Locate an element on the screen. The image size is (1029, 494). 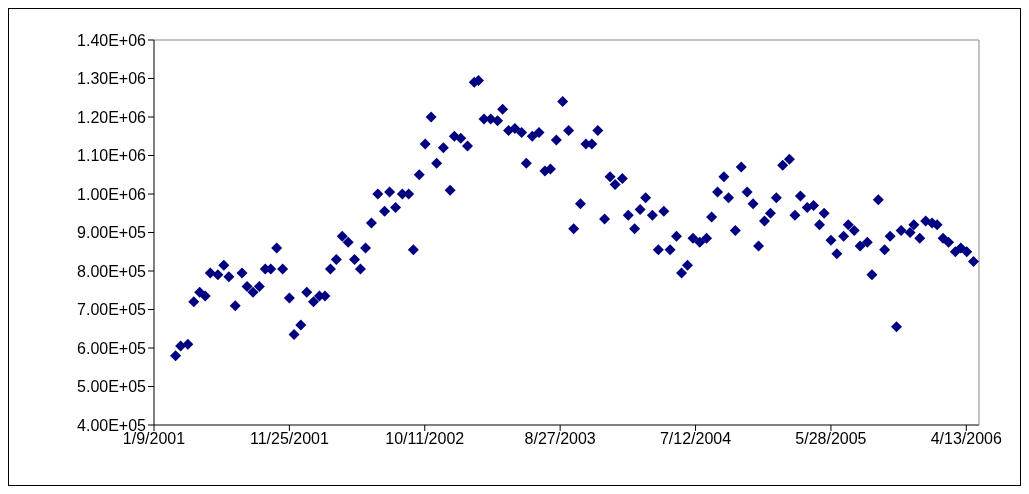
x-tick-label: 10/11/2002 is located at coordinates (425, 439).